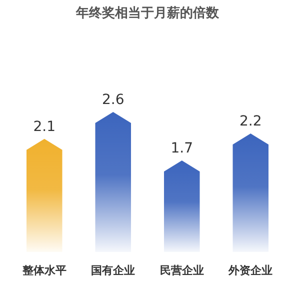  I want to click on data-label: 2.1, so click(44, 126).